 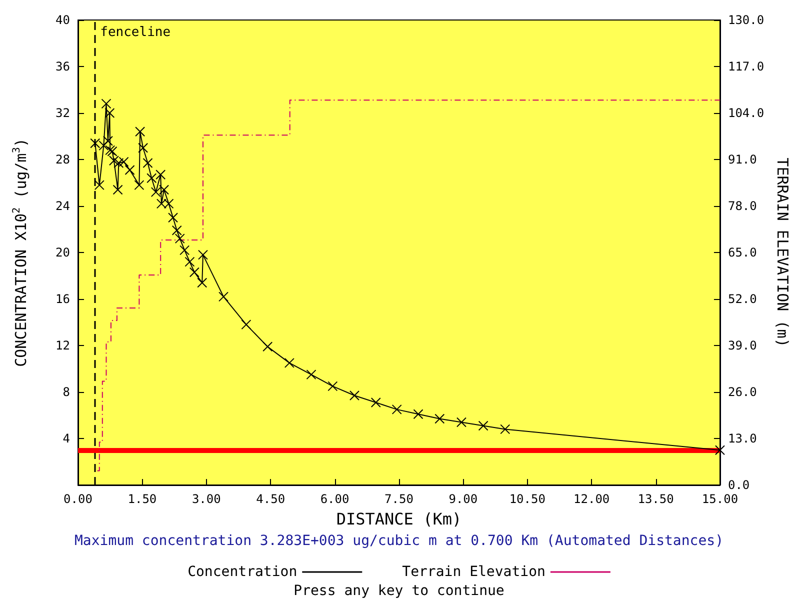 I want to click on y-tick-label: 40, so click(x=63, y=20).